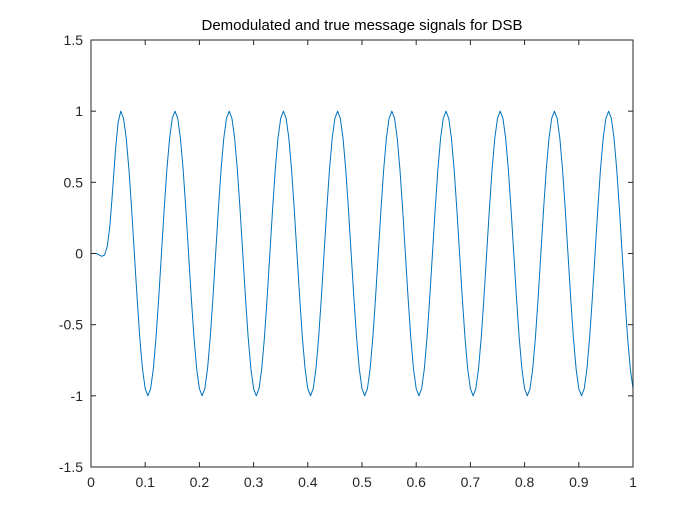  What do you see at coordinates (525, 482) in the screenshot?
I see `x-tick-label: 0.8` at bounding box center [525, 482].